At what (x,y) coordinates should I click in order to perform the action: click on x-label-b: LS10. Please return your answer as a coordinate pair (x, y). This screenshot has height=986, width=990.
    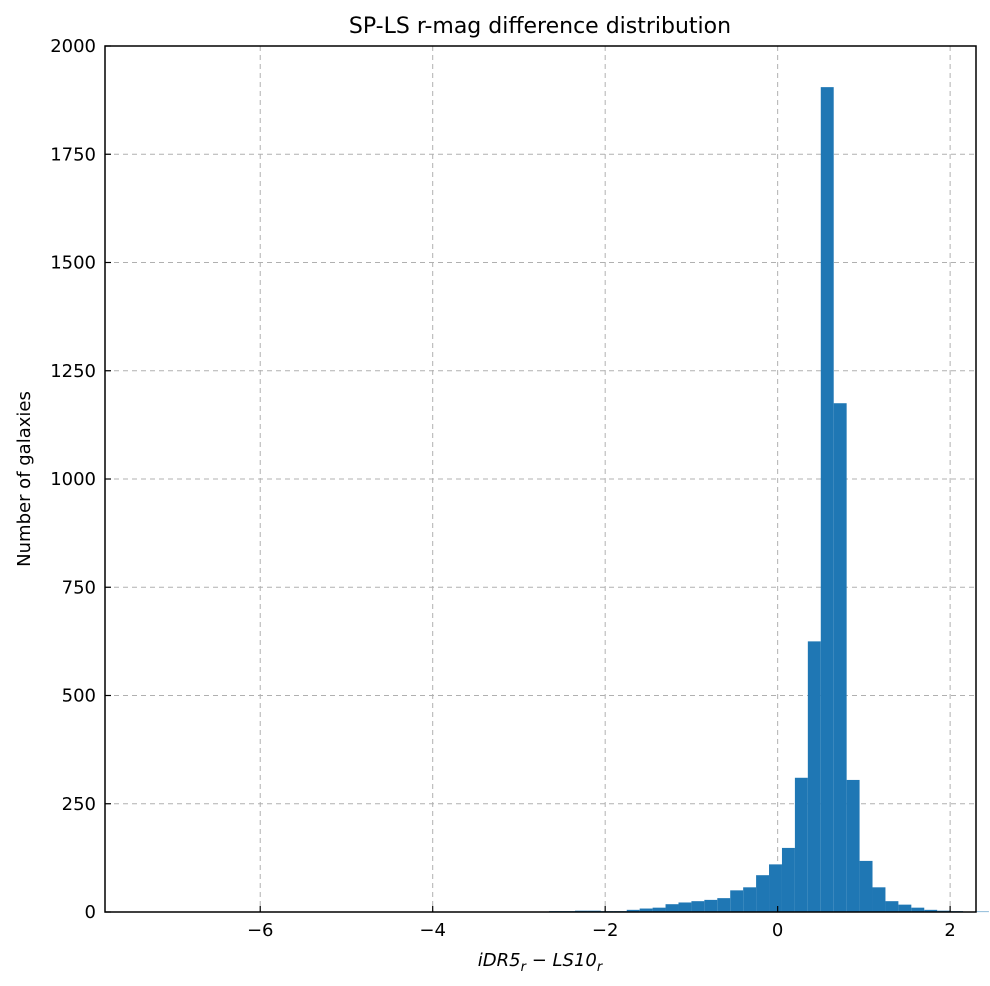
    Looking at the image, I should click on (575, 960).